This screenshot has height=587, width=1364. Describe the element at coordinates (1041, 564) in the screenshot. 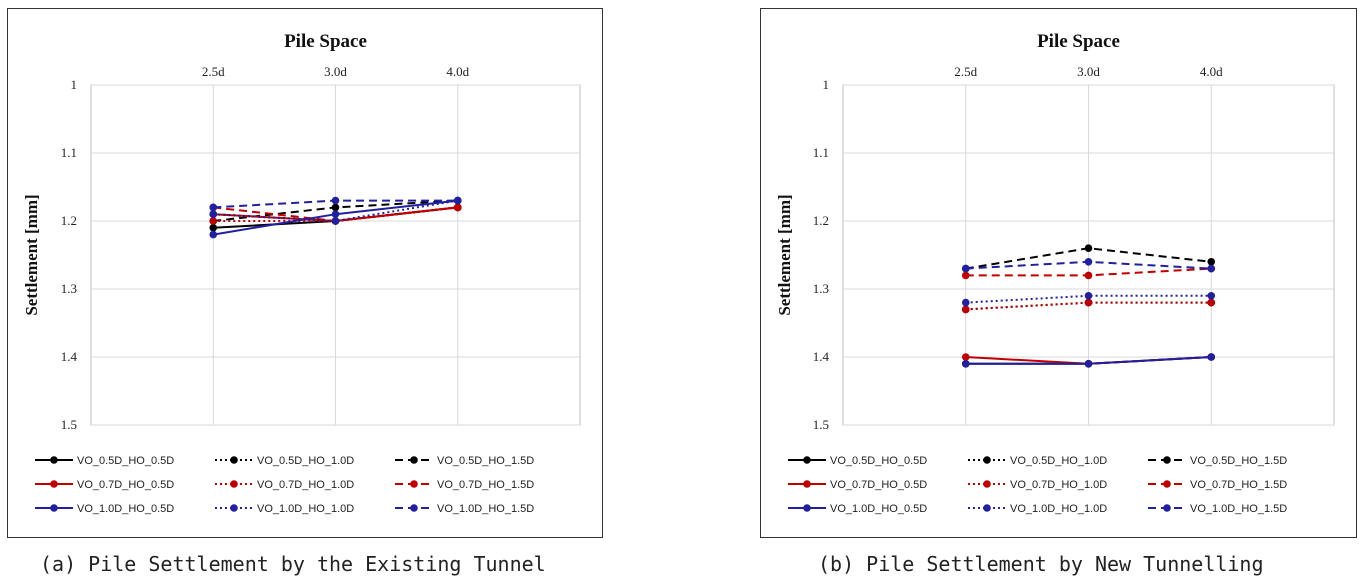

I see `caption-b: (b) Pile Settlement by New Tunnelling` at that location.